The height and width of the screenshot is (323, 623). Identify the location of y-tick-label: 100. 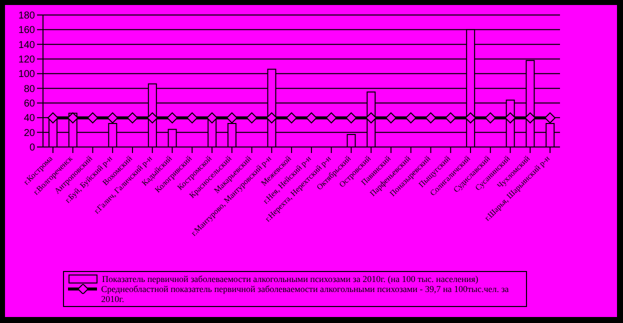
(27, 74).